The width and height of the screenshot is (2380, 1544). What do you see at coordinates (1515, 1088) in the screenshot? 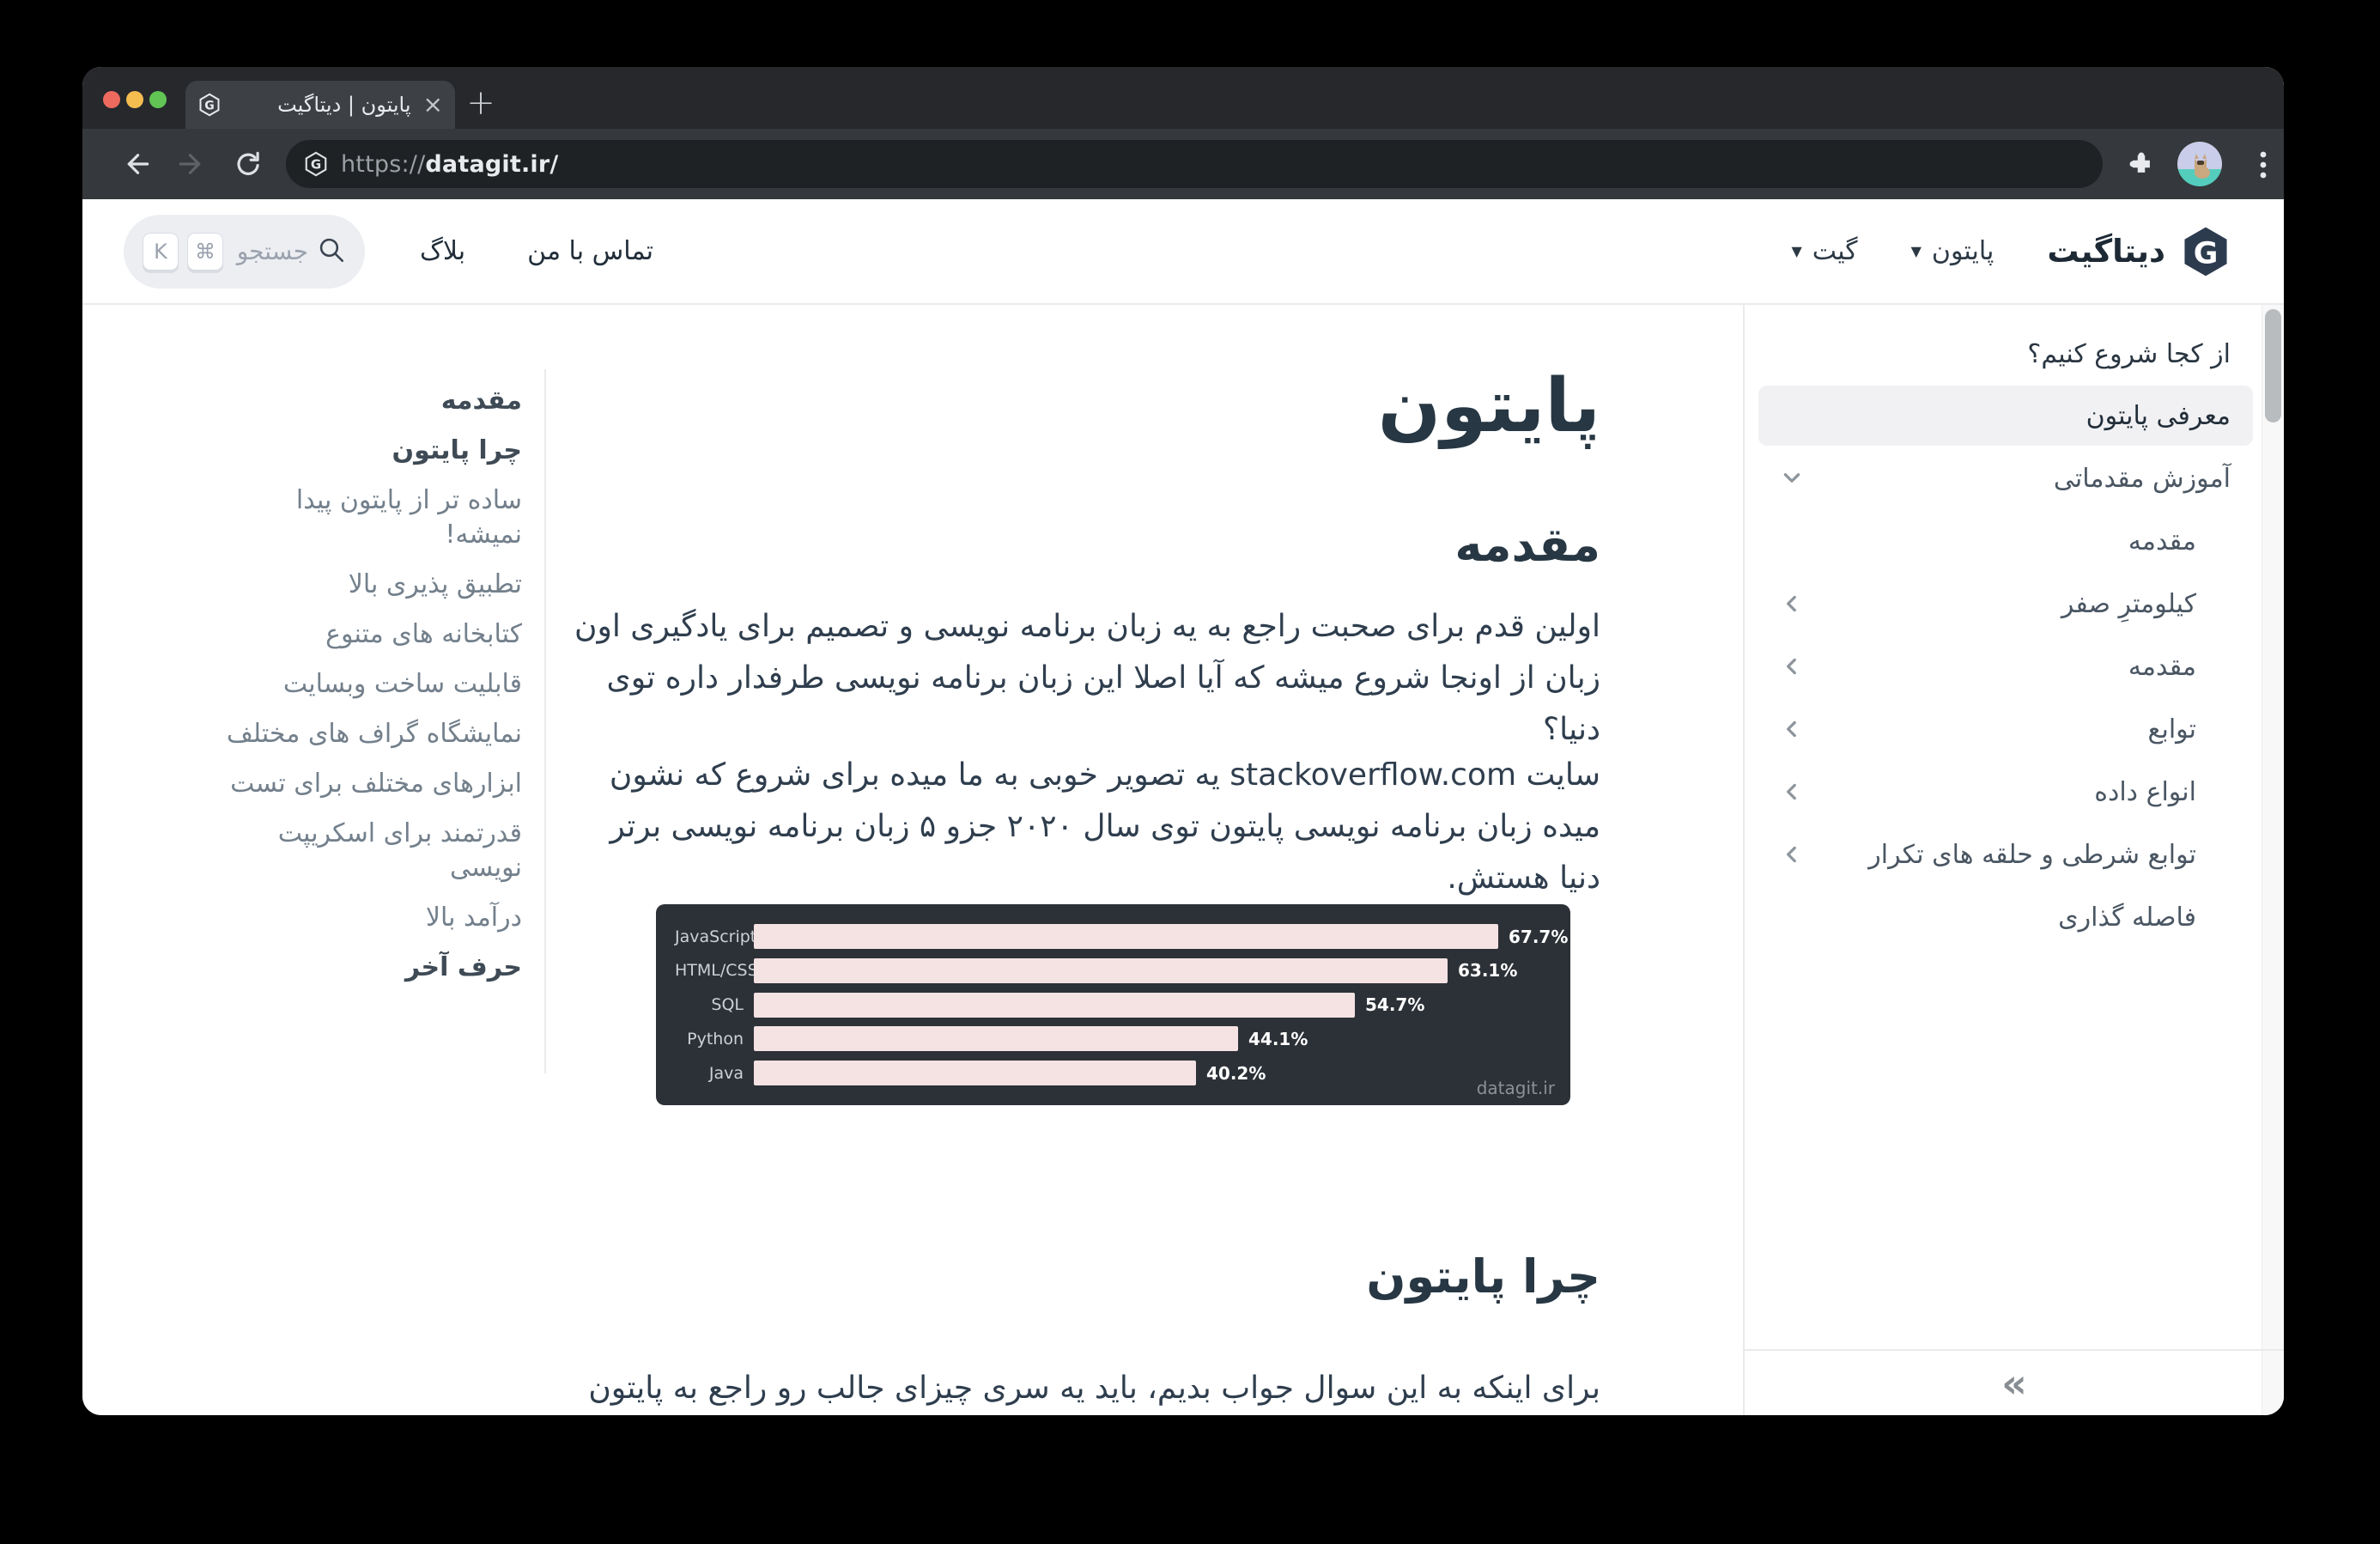
I see `chart-watermark: datagit.ir` at bounding box center [1515, 1088].